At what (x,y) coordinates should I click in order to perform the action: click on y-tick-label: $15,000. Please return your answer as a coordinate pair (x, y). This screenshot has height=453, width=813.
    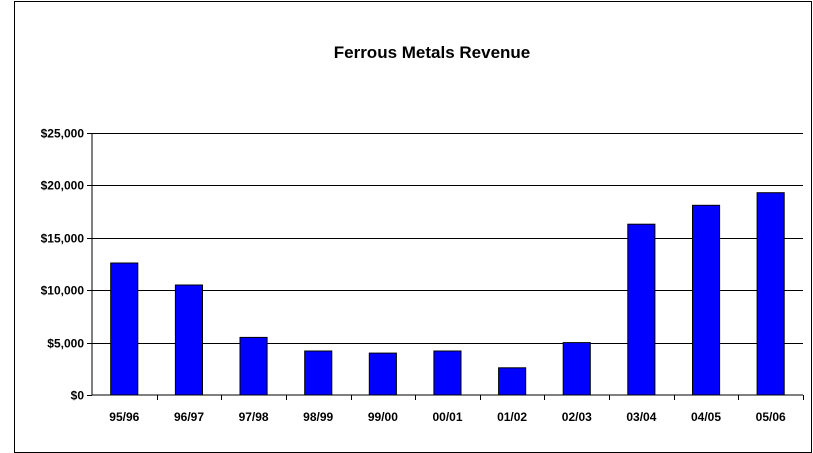
    Looking at the image, I should click on (63, 239).